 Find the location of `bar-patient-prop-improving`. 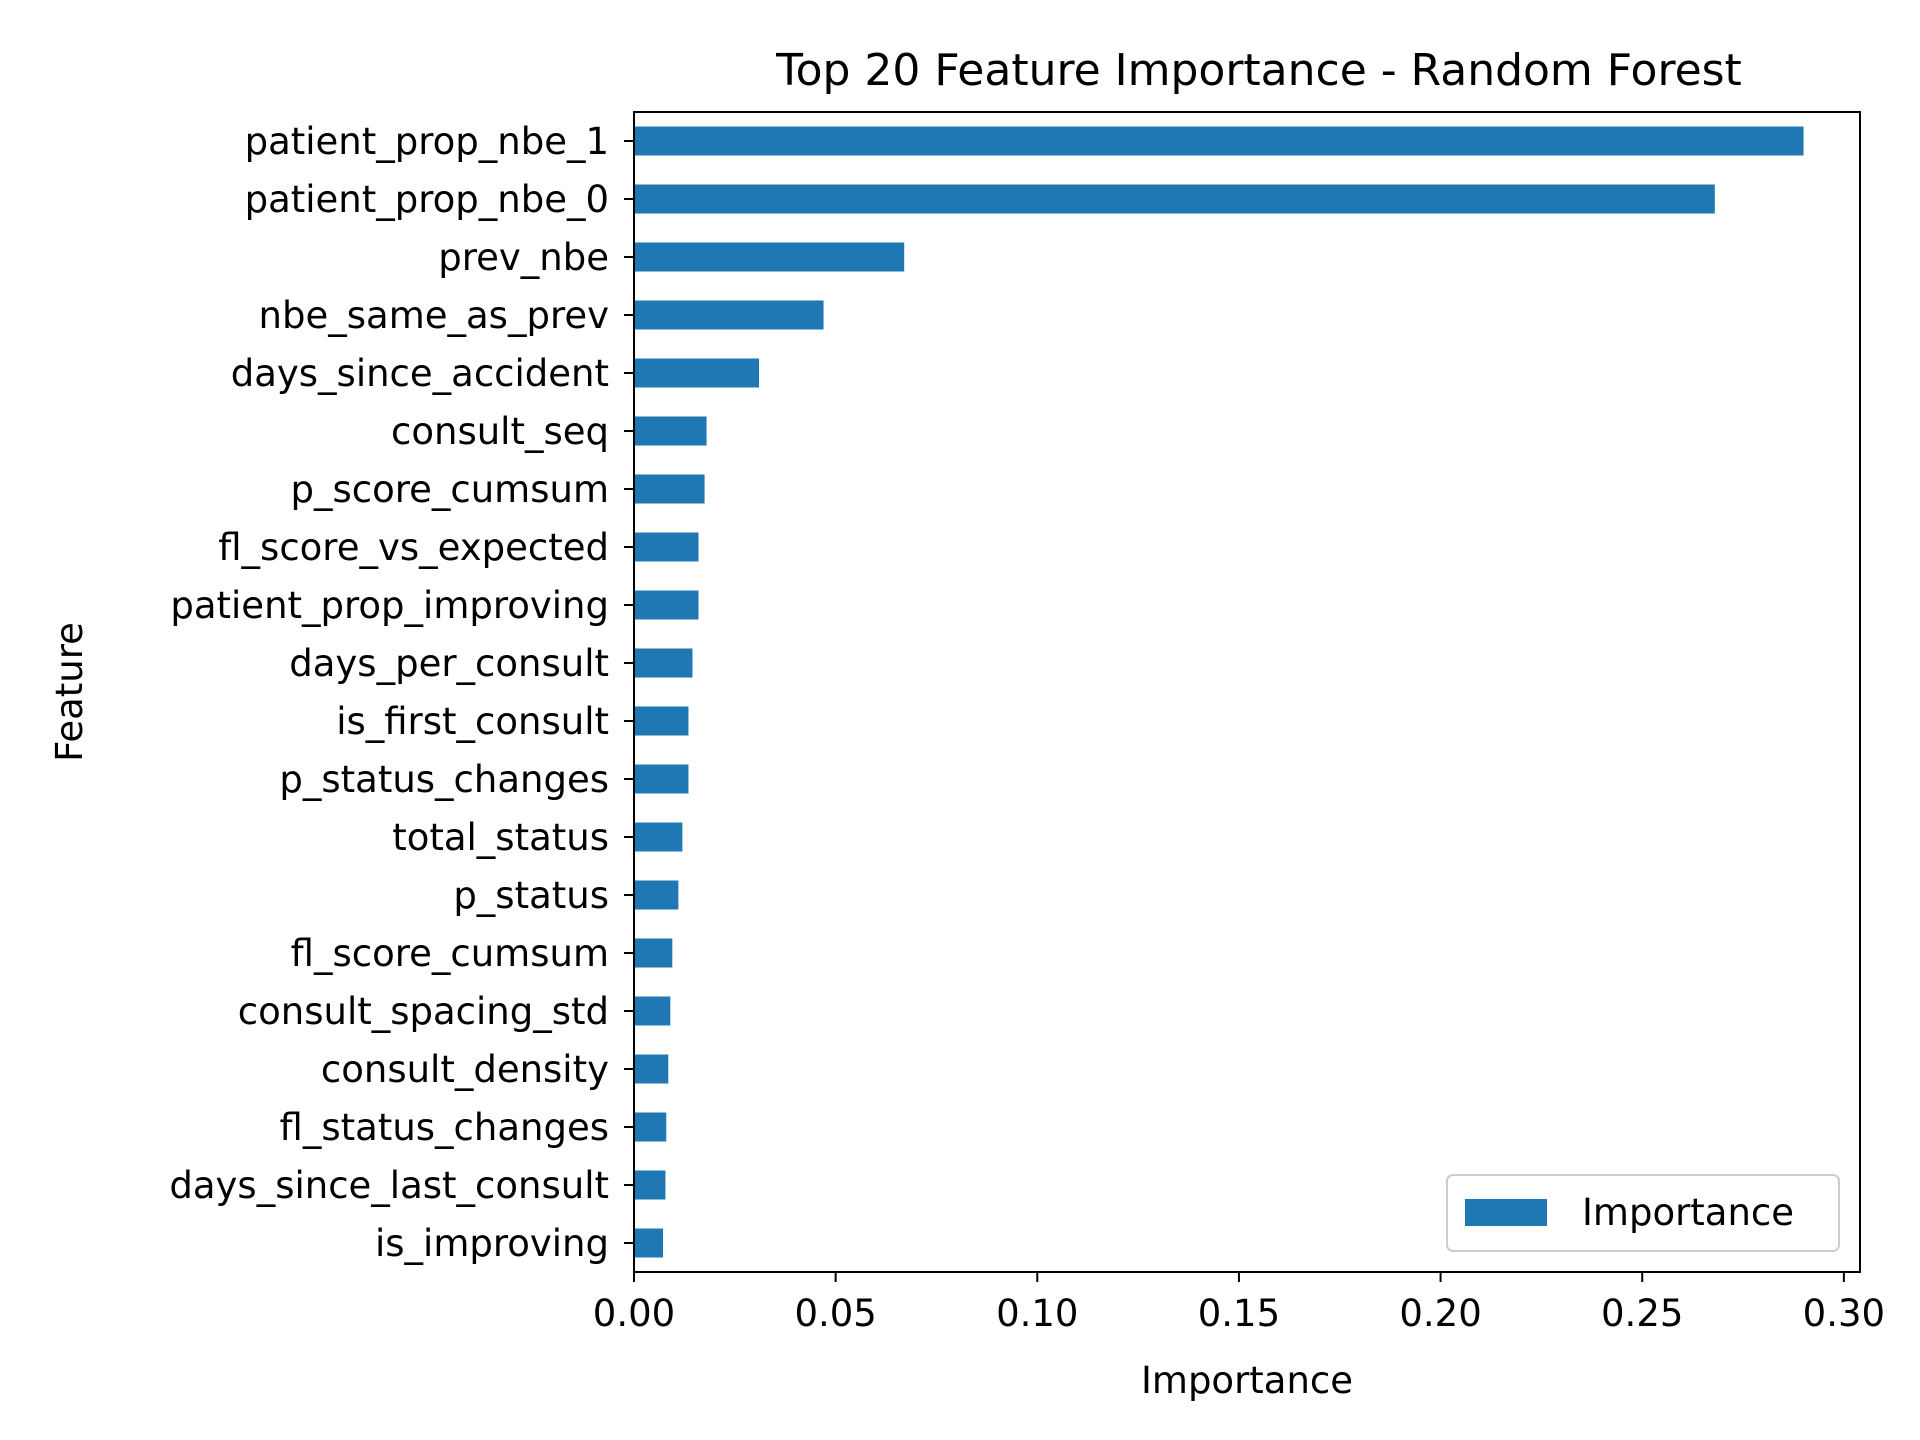

bar-patient-prop-improving is located at coordinates (666, 605).